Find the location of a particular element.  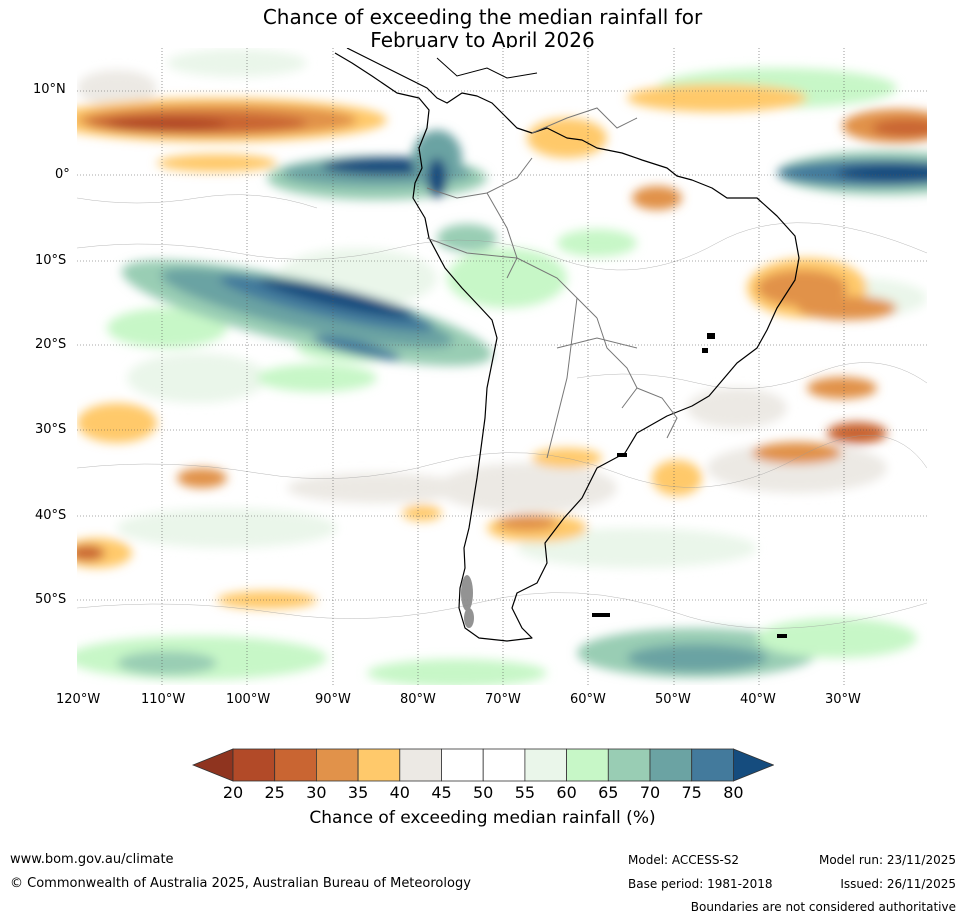

colorbar-tick-label: 75 is located at coordinates (691, 792).